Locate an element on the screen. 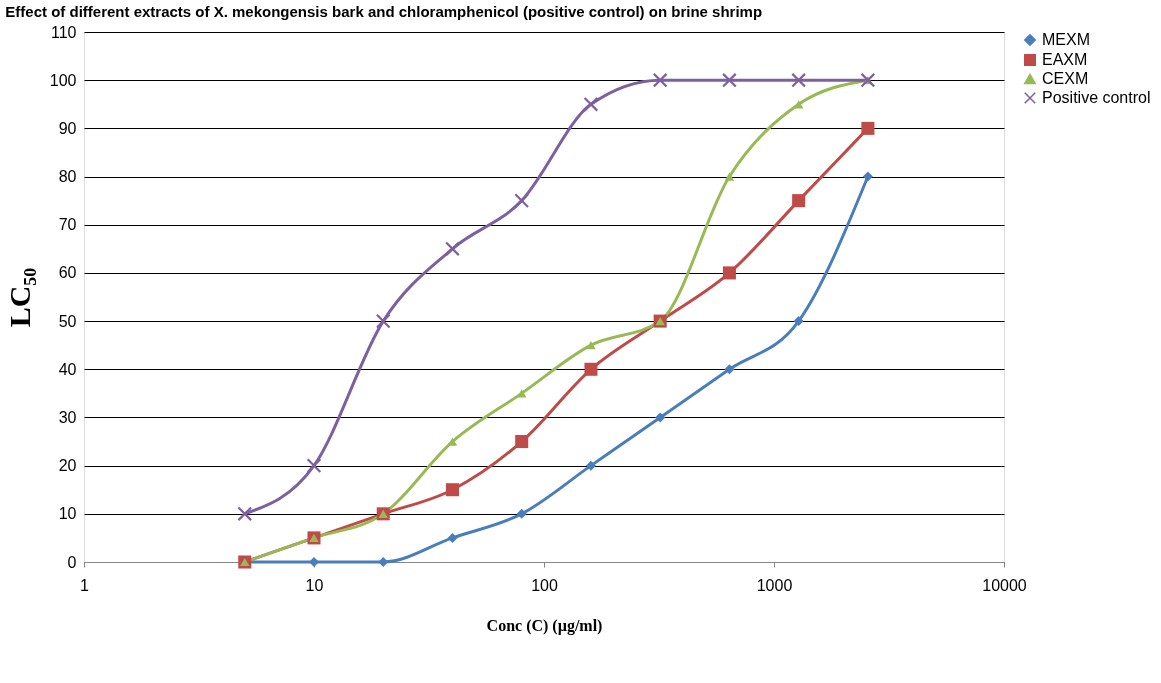 The width and height of the screenshot is (1161, 683). y-tick-label: 40 is located at coordinates (67, 369).